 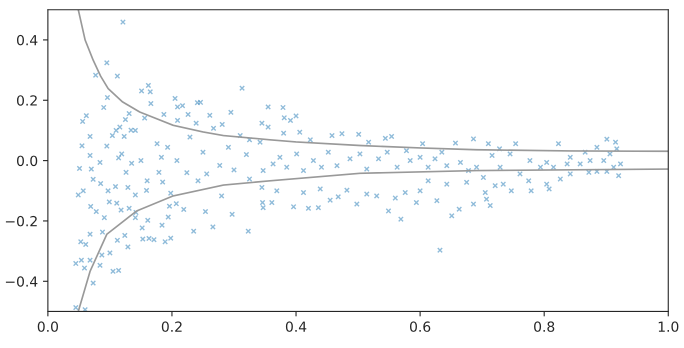 I want to click on x-tick-label: 0.0, so click(x=48, y=326).